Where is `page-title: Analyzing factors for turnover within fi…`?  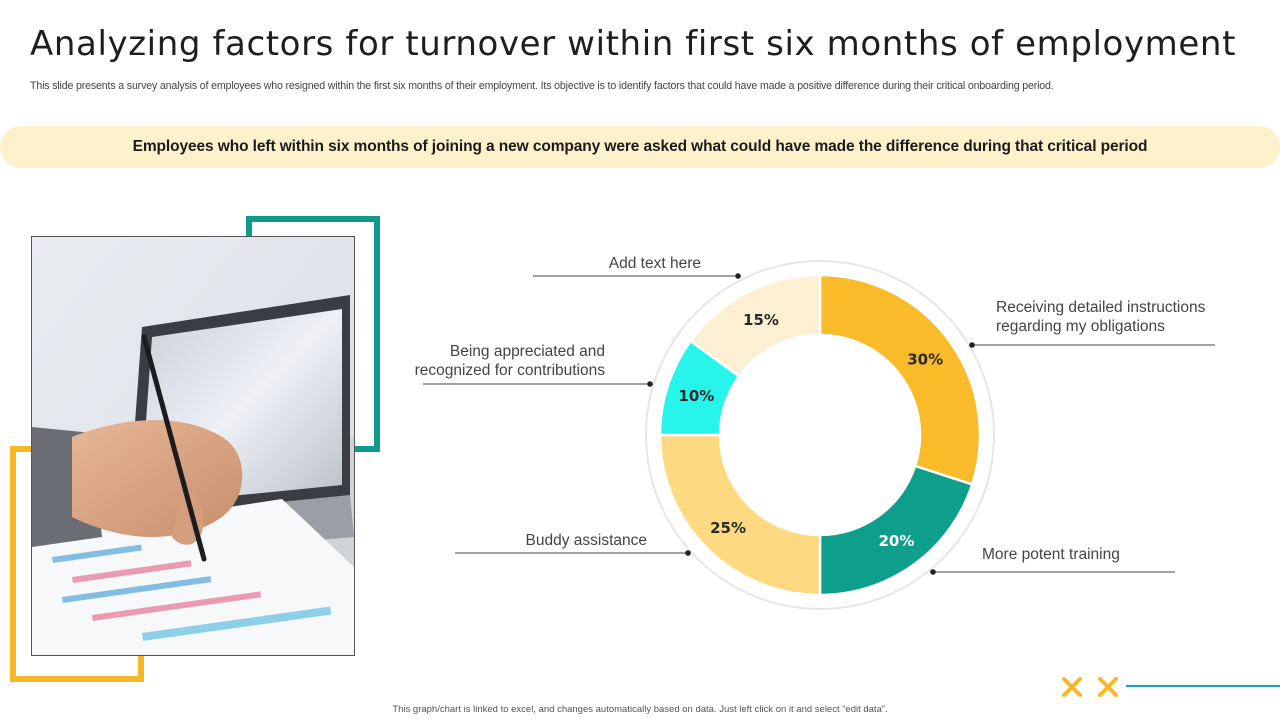
page-title: Analyzing factors for turnover within fi… is located at coordinates (633, 44).